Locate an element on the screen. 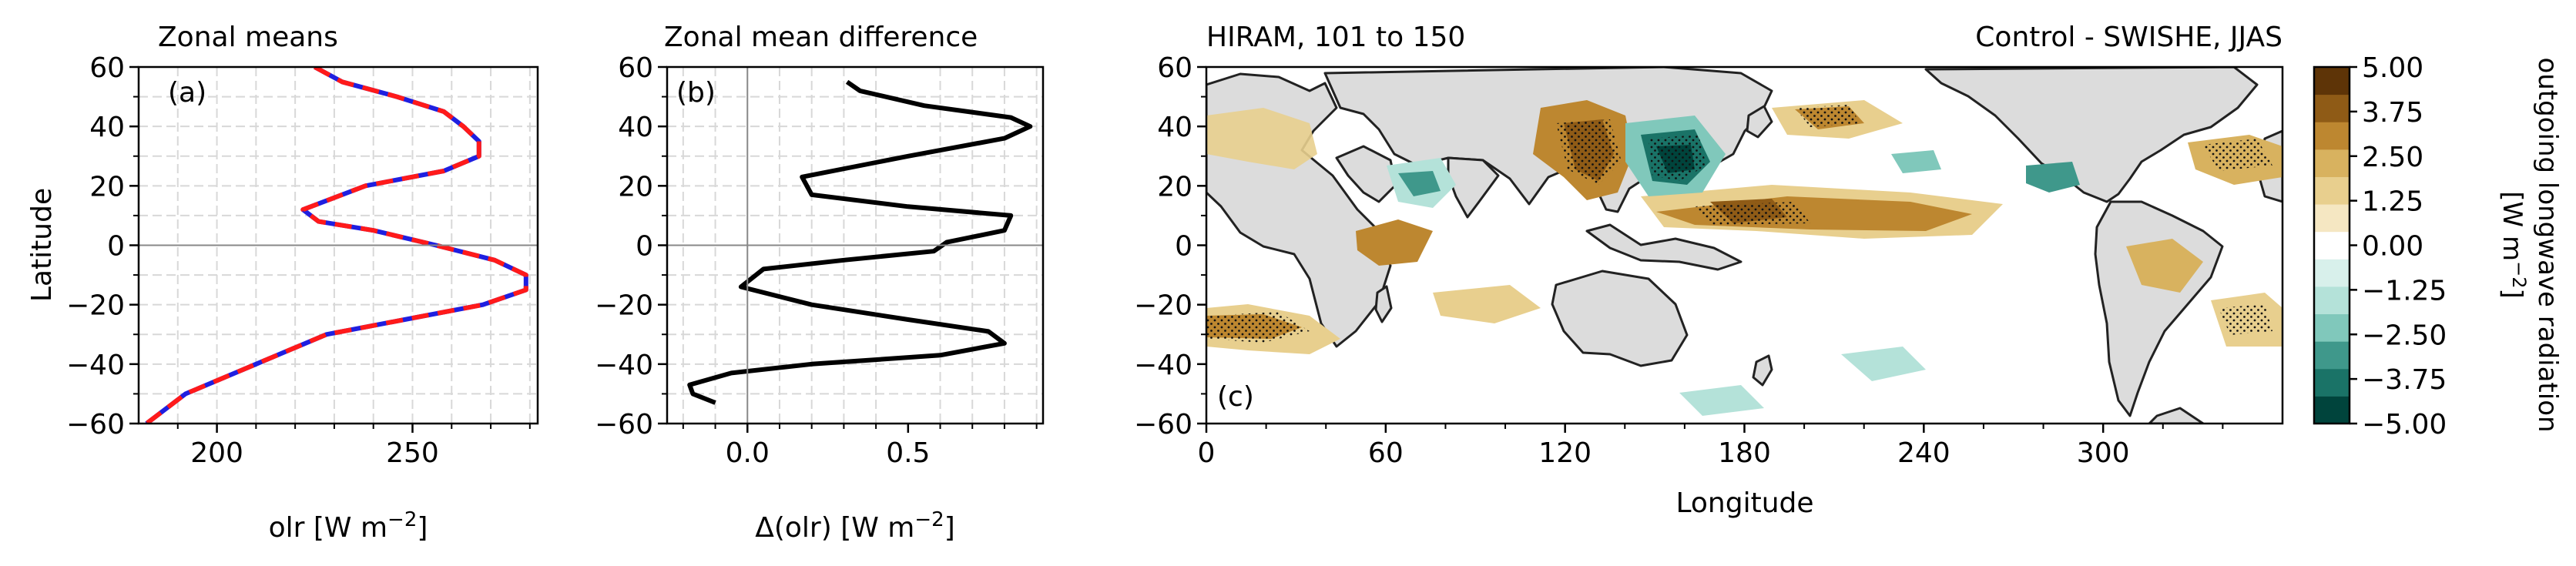  colorbar-label: outgoing longwave radiation is located at coordinates (2547, 244).